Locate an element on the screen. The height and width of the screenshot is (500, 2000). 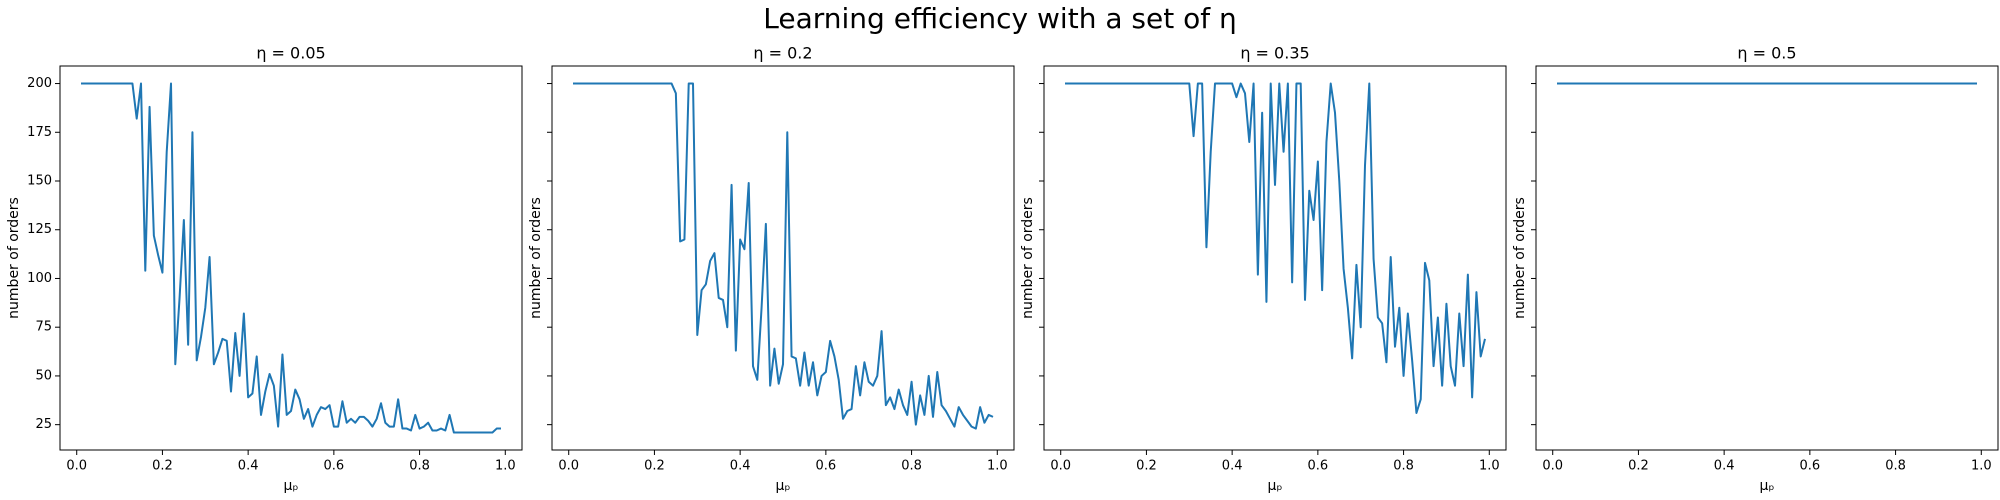
subplot-title: η = 0.5 is located at coordinates (1766, 53).